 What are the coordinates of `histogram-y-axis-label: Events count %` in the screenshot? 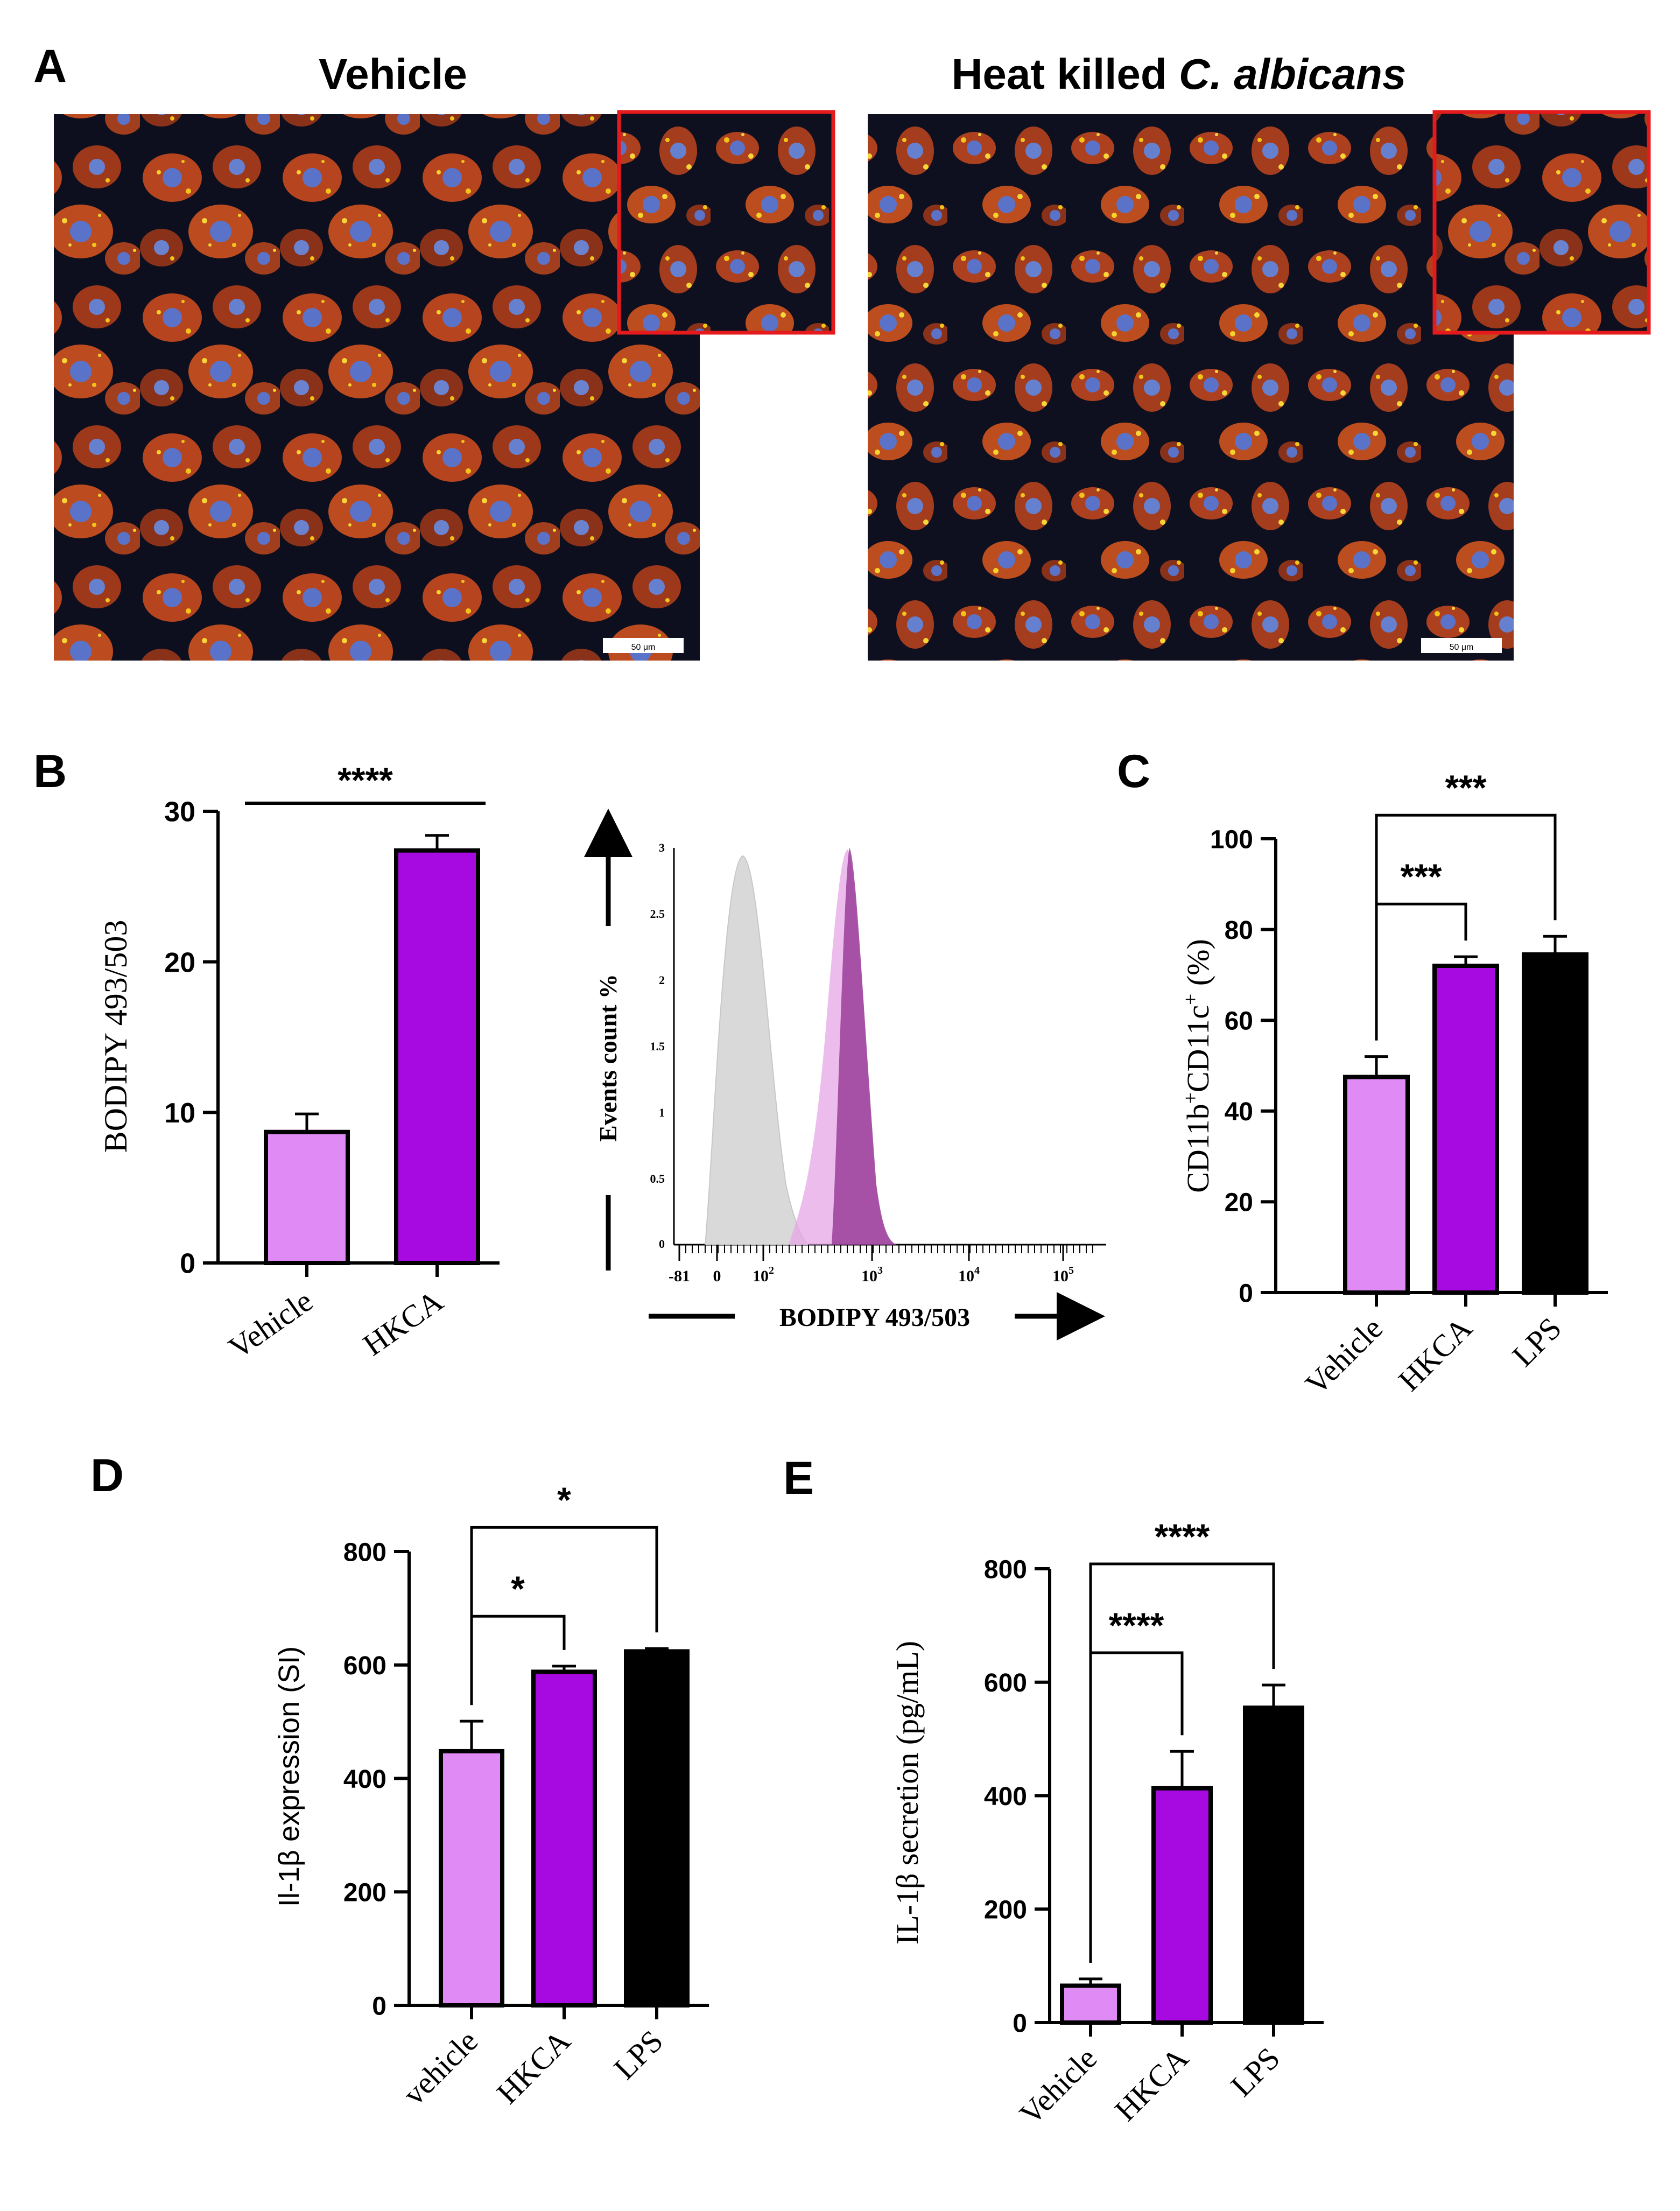 It's located at (608, 1058).